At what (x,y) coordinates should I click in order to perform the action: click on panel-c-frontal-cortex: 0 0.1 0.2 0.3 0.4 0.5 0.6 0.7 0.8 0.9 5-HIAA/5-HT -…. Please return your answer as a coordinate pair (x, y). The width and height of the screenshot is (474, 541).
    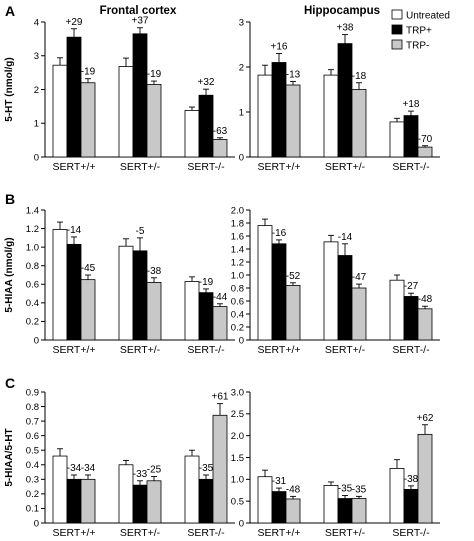
    Looking at the image, I should click on (119, 463).